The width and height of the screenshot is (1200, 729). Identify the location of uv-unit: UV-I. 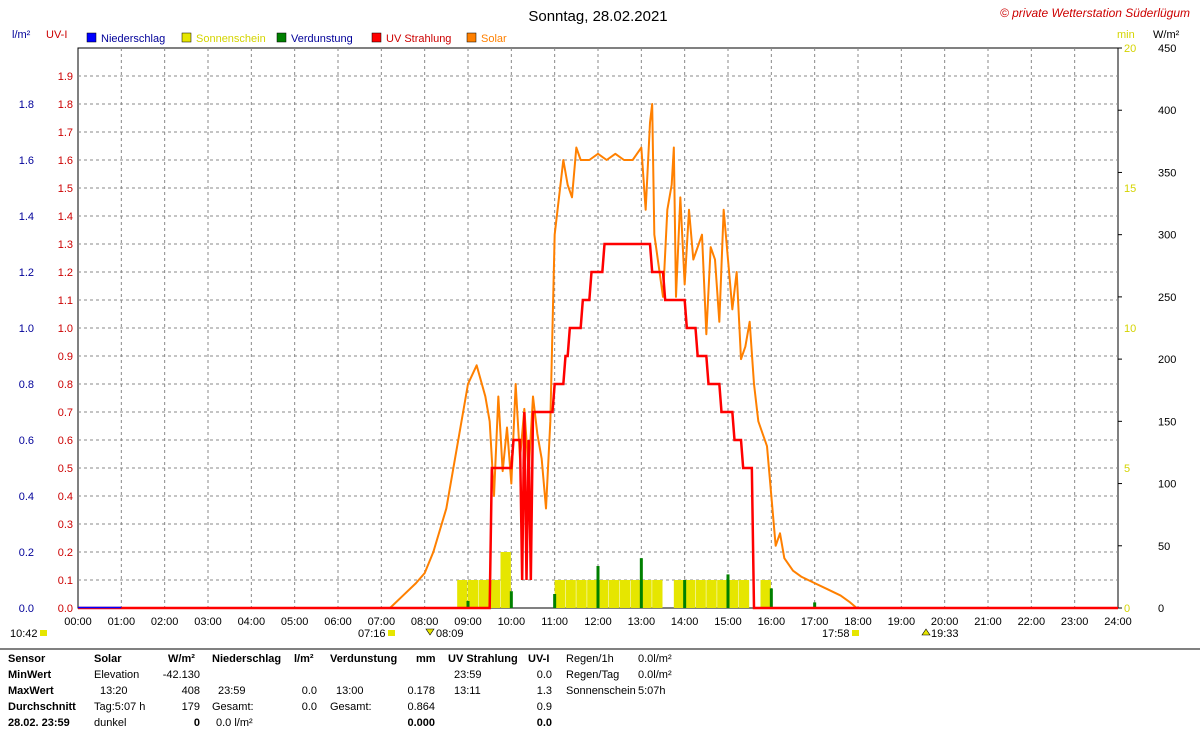
(539, 659).